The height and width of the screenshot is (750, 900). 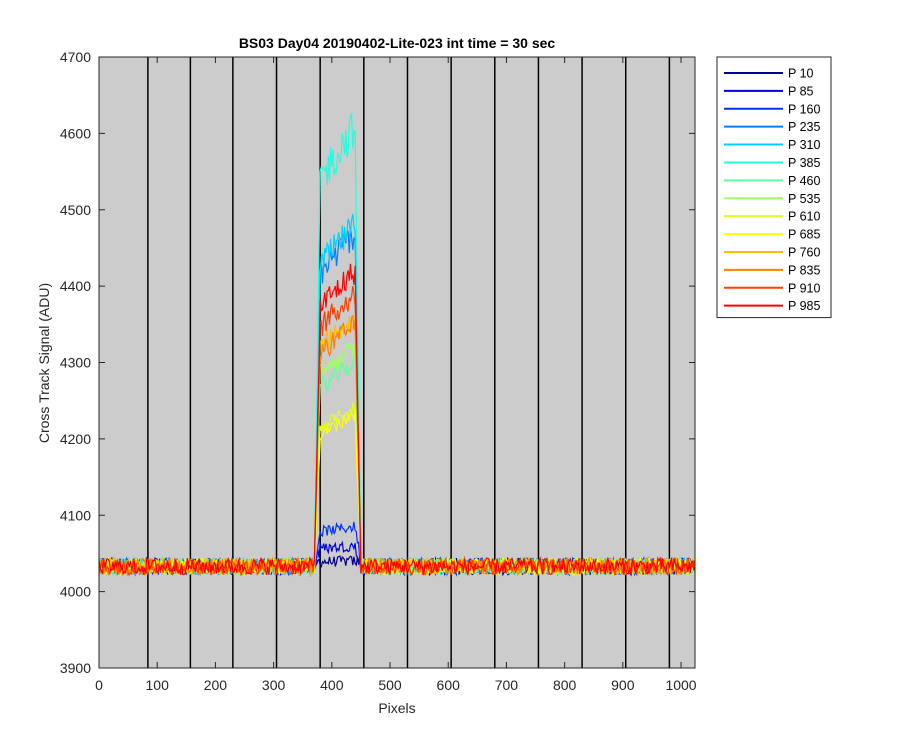 I want to click on y-tick-label: 4100, so click(x=75, y=515).